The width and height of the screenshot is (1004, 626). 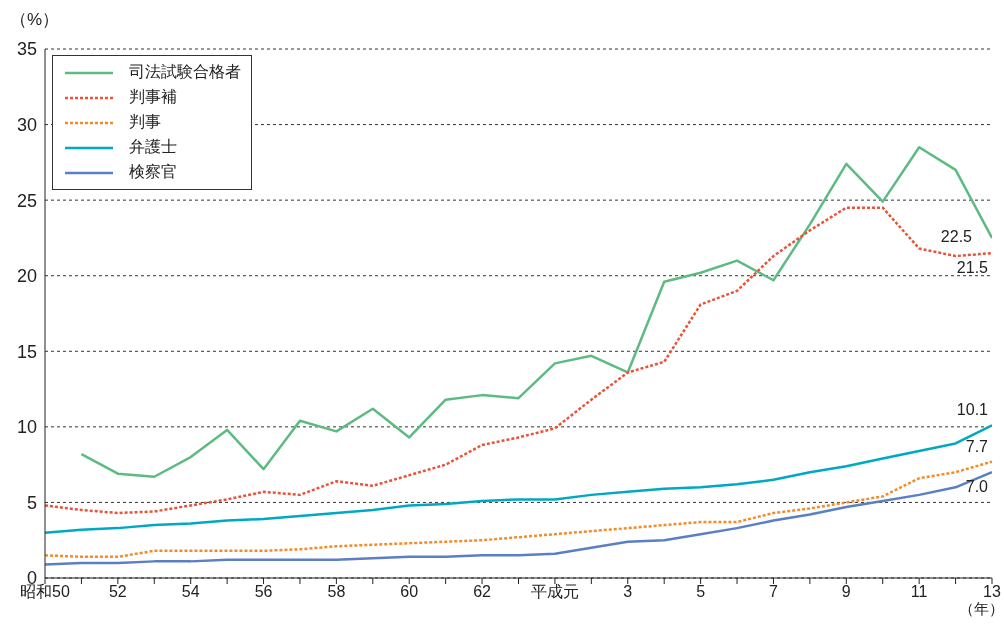 What do you see at coordinates (336, 592) in the screenshot?
I see `x-tick-label: 58` at bounding box center [336, 592].